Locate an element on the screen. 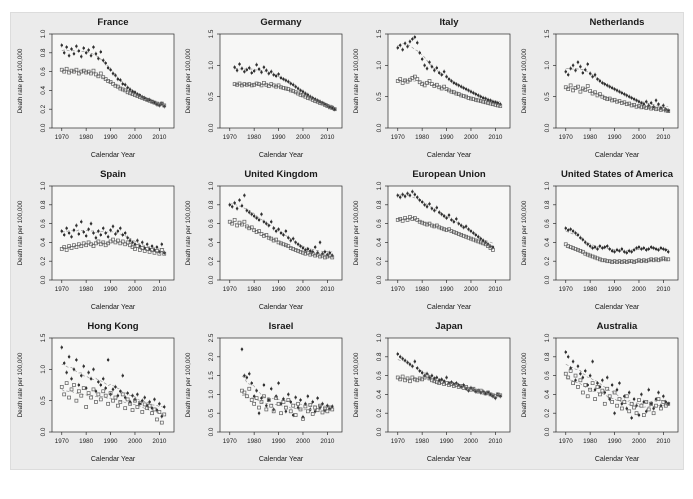 This screenshot has width=693, height=499. y-tick-label: 0.8 is located at coordinates (43, 204).